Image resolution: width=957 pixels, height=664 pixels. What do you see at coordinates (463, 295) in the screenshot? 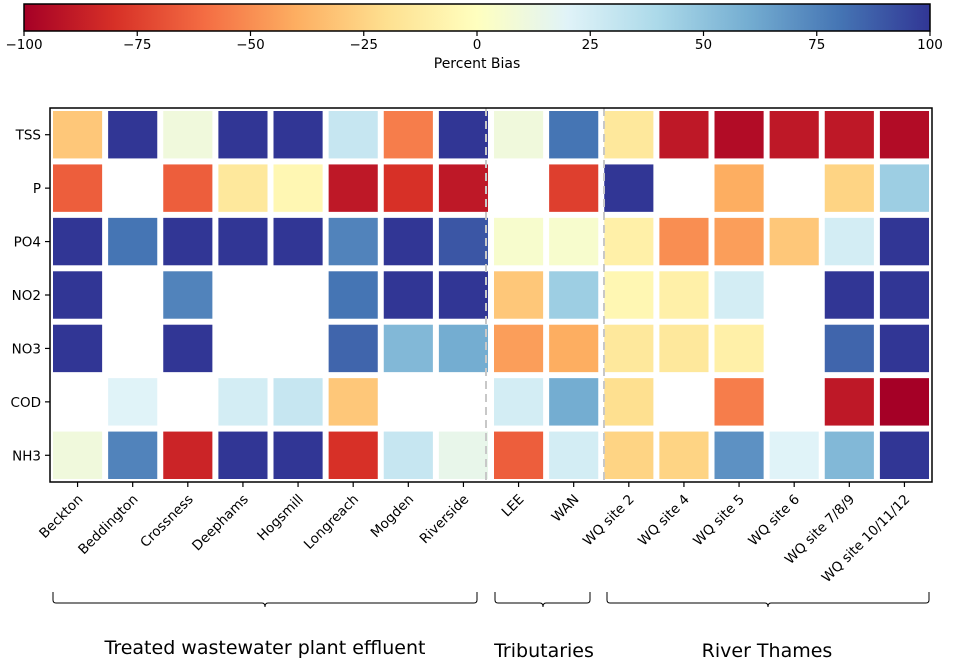
I see `heatmap-cell-no2-riverside` at bounding box center [463, 295].